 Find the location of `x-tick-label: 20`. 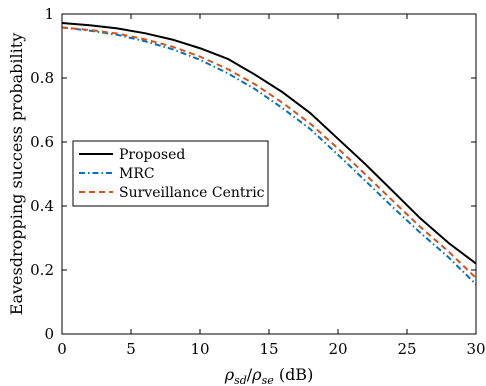

x-tick-label: 20 is located at coordinates (337, 349).